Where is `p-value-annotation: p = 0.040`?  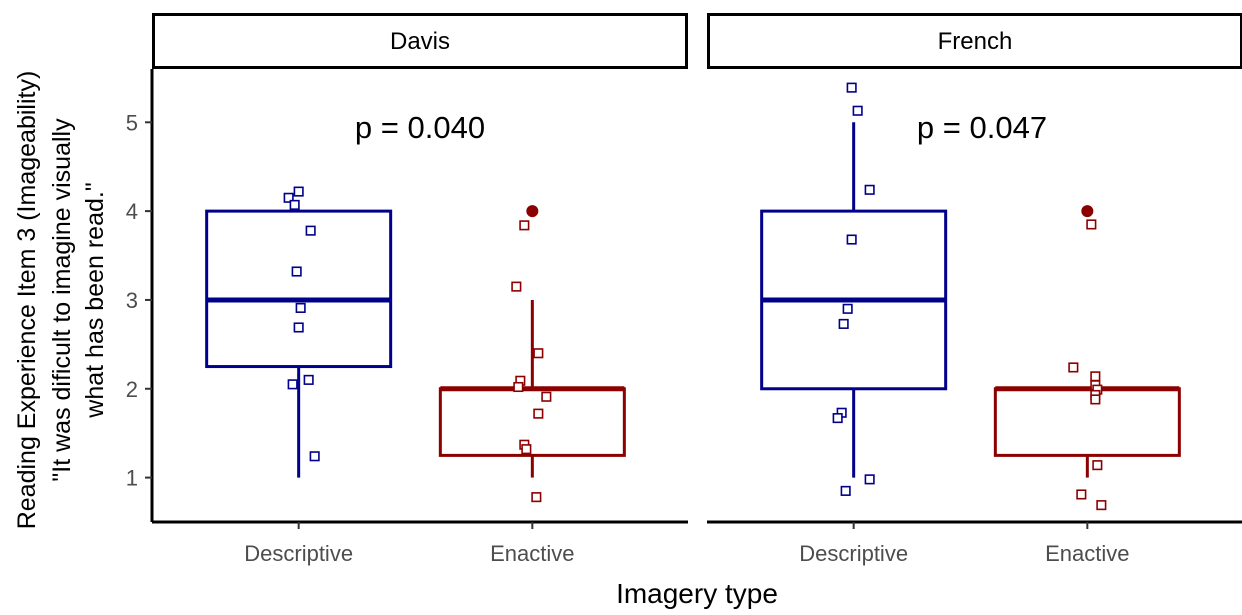 p-value-annotation: p = 0.040 is located at coordinates (420, 127).